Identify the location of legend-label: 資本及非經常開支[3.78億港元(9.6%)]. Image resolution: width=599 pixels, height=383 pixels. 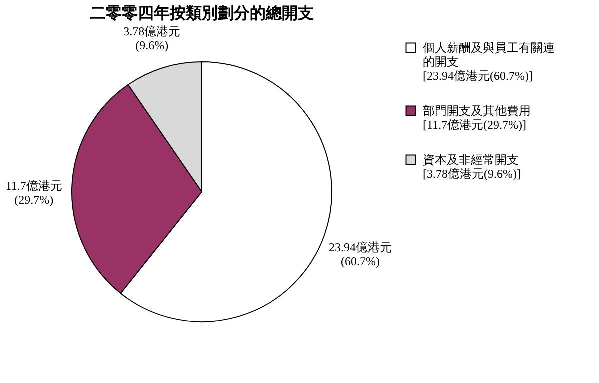
(472, 167).